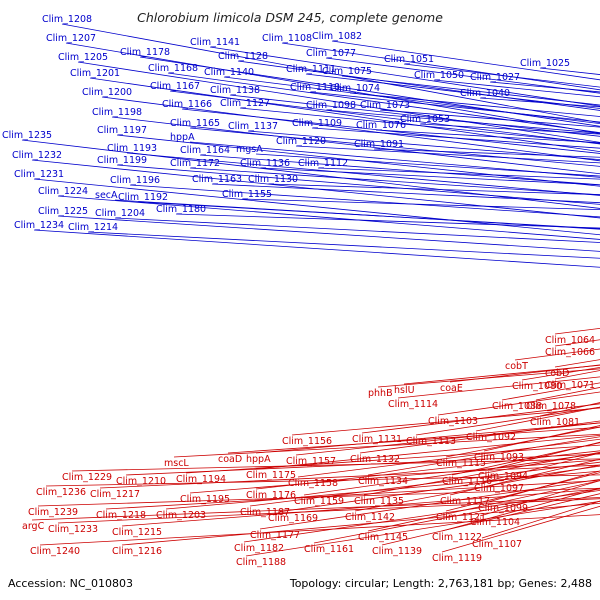 The image size is (600, 600). I want to click on gene-label: Clim_1165, so click(195, 123).